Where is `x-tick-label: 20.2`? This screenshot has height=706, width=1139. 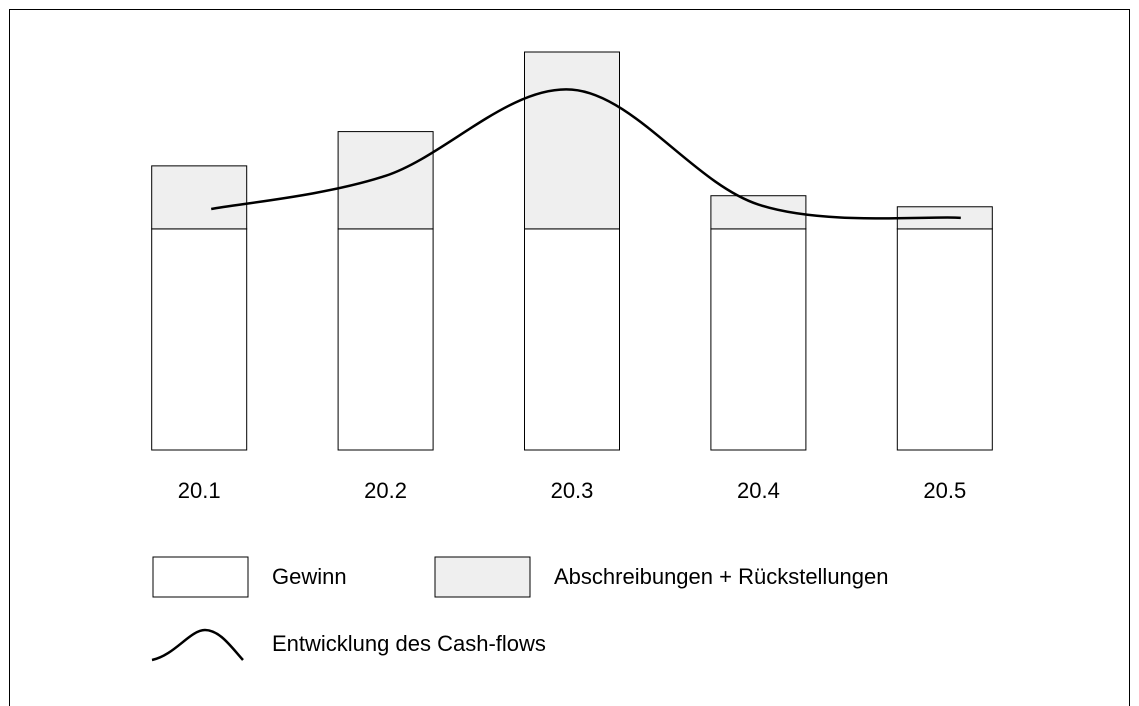 x-tick-label: 20.2 is located at coordinates (385, 490).